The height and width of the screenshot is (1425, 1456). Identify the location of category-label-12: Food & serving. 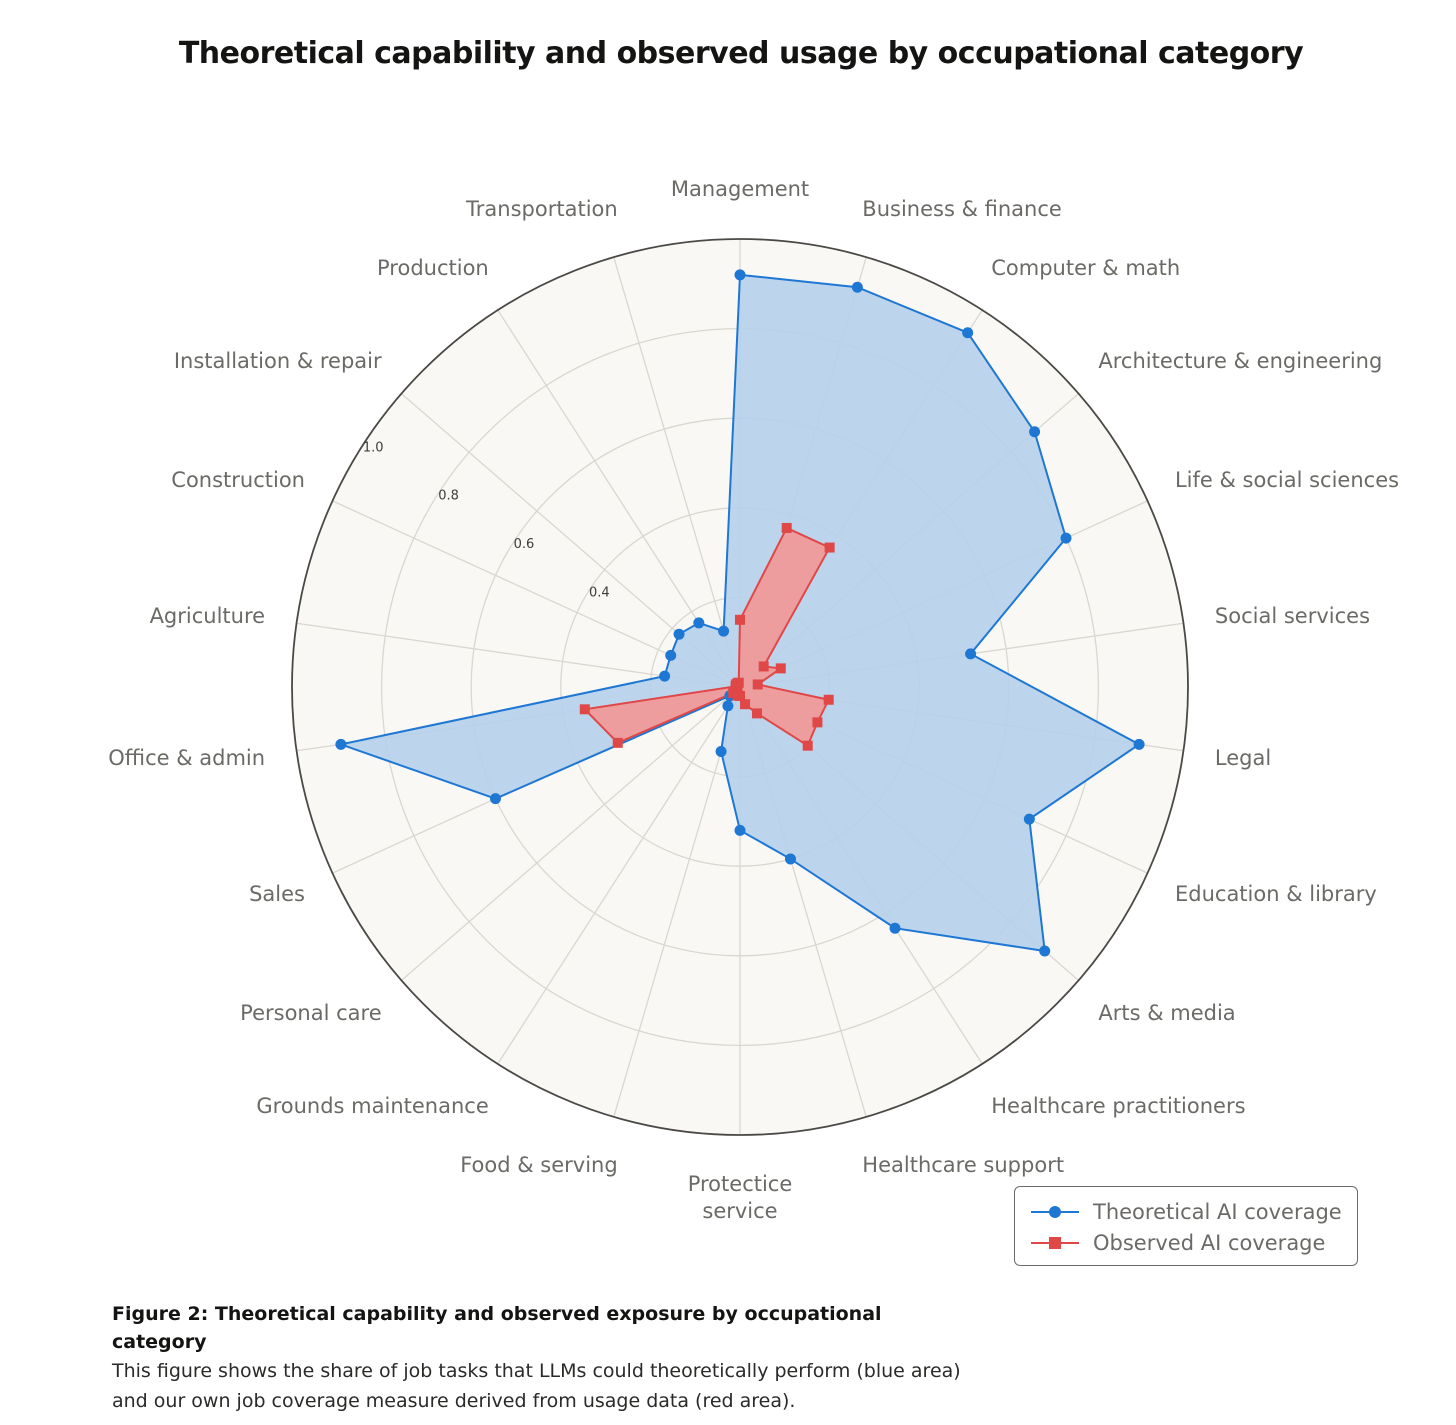
(538, 1165).